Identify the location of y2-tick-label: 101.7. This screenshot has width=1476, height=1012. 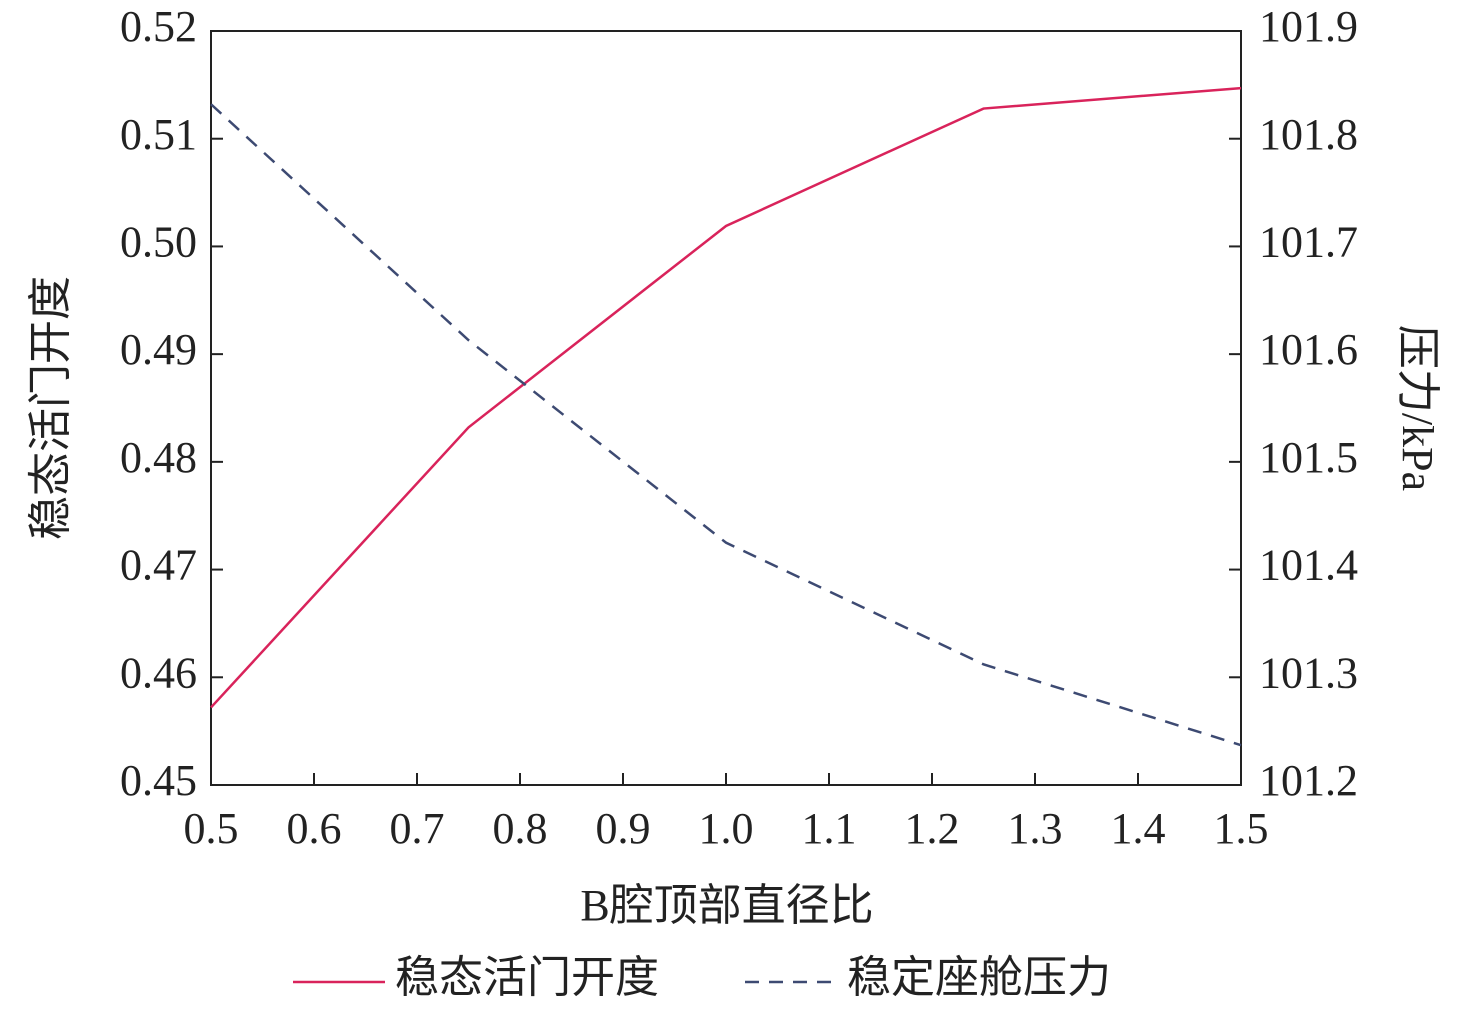
(1308, 242).